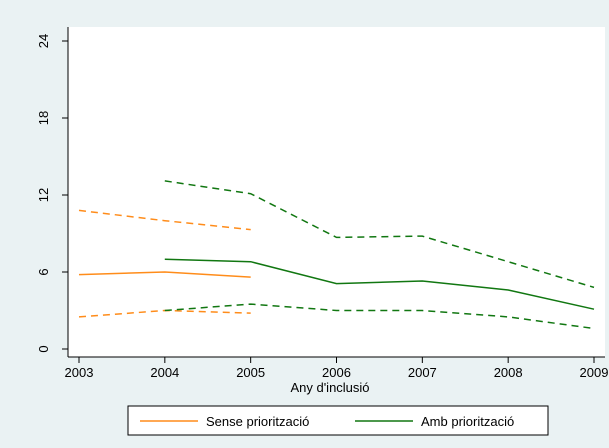 The width and height of the screenshot is (609, 448). What do you see at coordinates (338, 420) in the screenshot?
I see `legend: Sense priorització Amb priorització` at bounding box center [338, 420].